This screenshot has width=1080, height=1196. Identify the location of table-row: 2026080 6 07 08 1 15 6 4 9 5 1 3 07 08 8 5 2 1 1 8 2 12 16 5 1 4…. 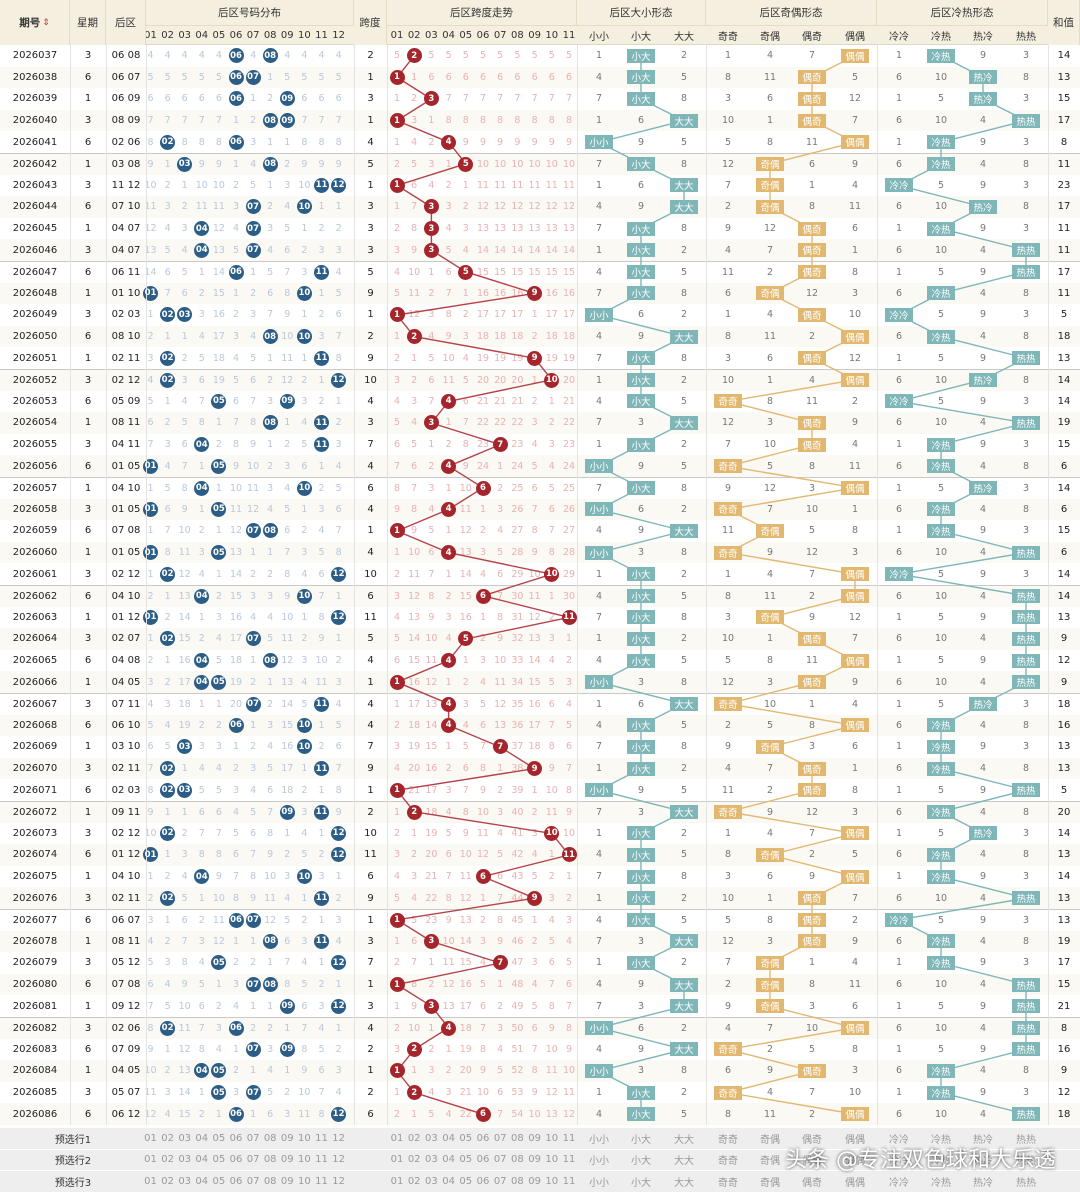
(540, 984).